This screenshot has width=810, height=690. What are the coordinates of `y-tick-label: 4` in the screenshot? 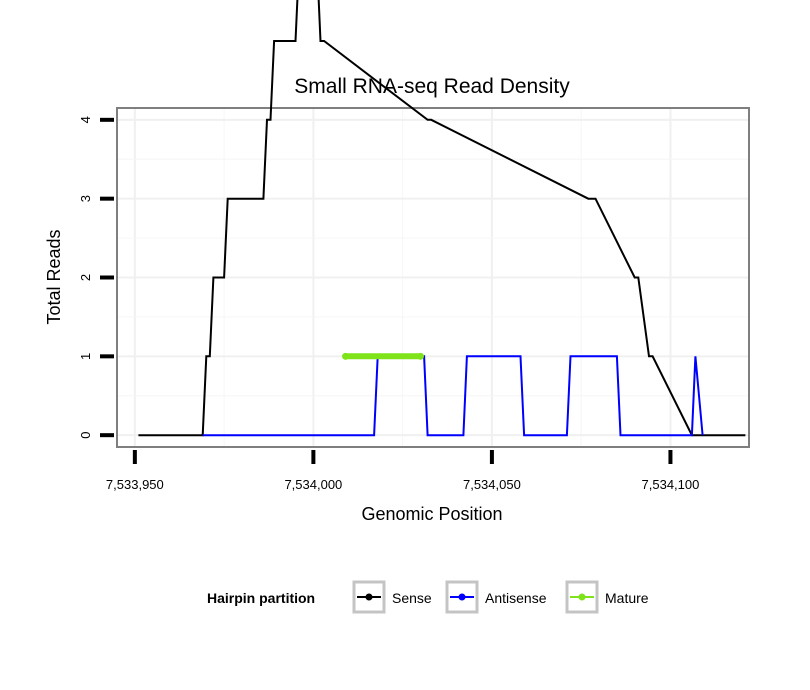 It's located at (85, 119).